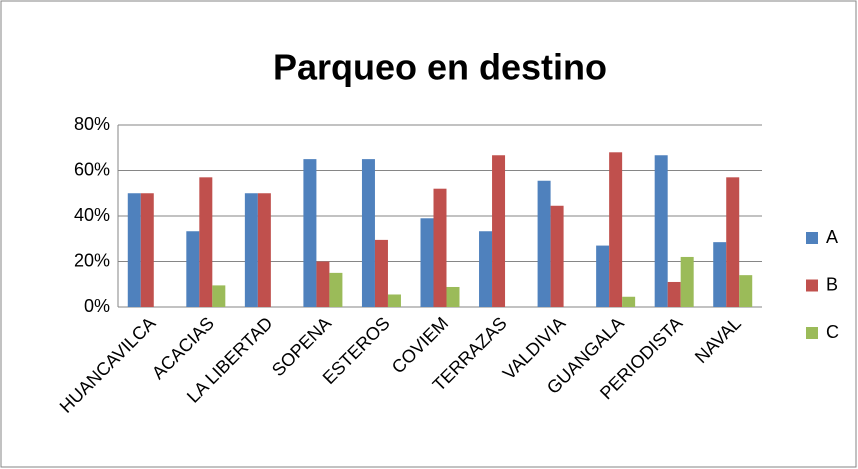 The height and width of the screenshot is (469, 858). I want to click on legend-label: A, so click(832, 237).